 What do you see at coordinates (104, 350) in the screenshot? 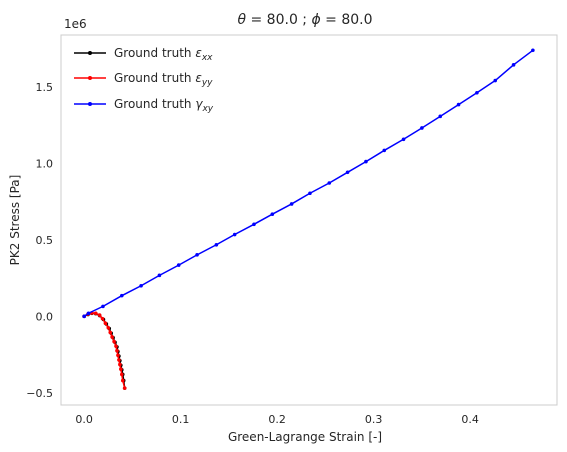
I see `series-eyy` at bounding box center [104, 350].